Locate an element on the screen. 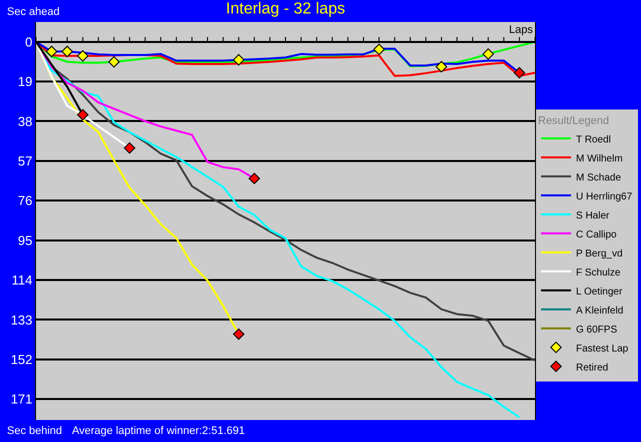 This screenshot has width=641, height=442. legend-label: L Oetinger is located at coordinates (599, 292).